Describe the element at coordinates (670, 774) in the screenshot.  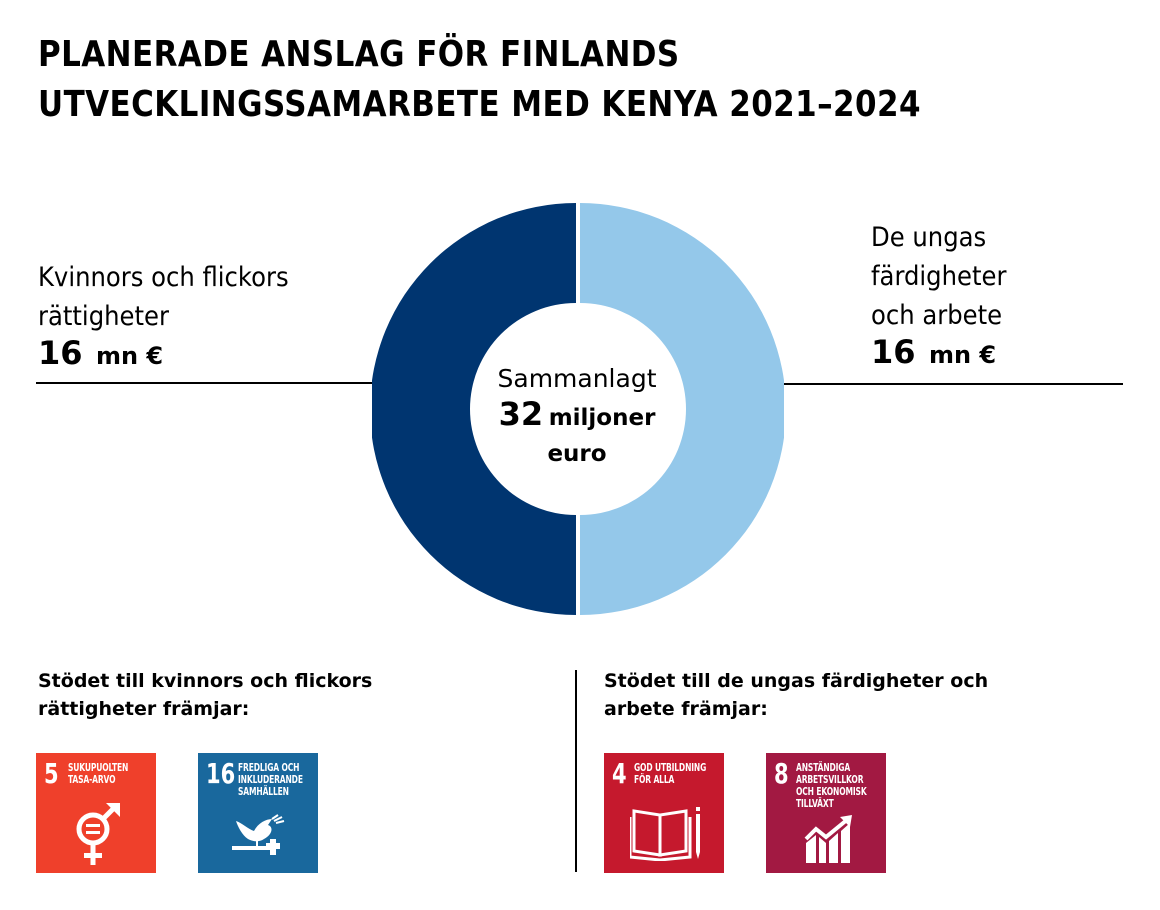
I see `sdg-text: GOD UTBILDNING FÖR ALLA` at that location.